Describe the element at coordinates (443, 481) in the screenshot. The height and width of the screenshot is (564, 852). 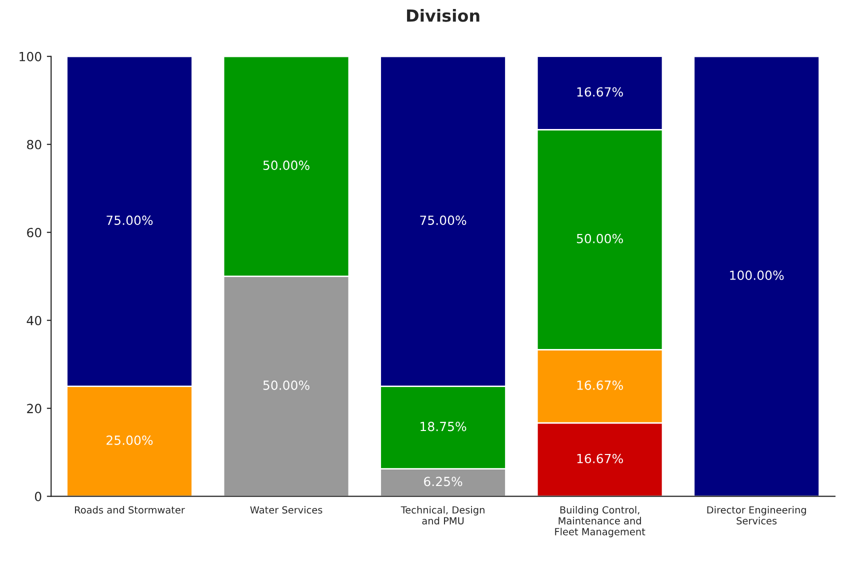
I see `data-label: 6.25%` at that location.